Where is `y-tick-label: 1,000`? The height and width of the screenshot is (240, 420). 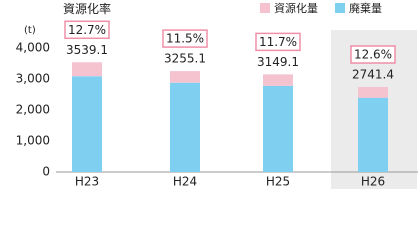
y-tick-label: 1,000 is located at coordinates (33, 141).